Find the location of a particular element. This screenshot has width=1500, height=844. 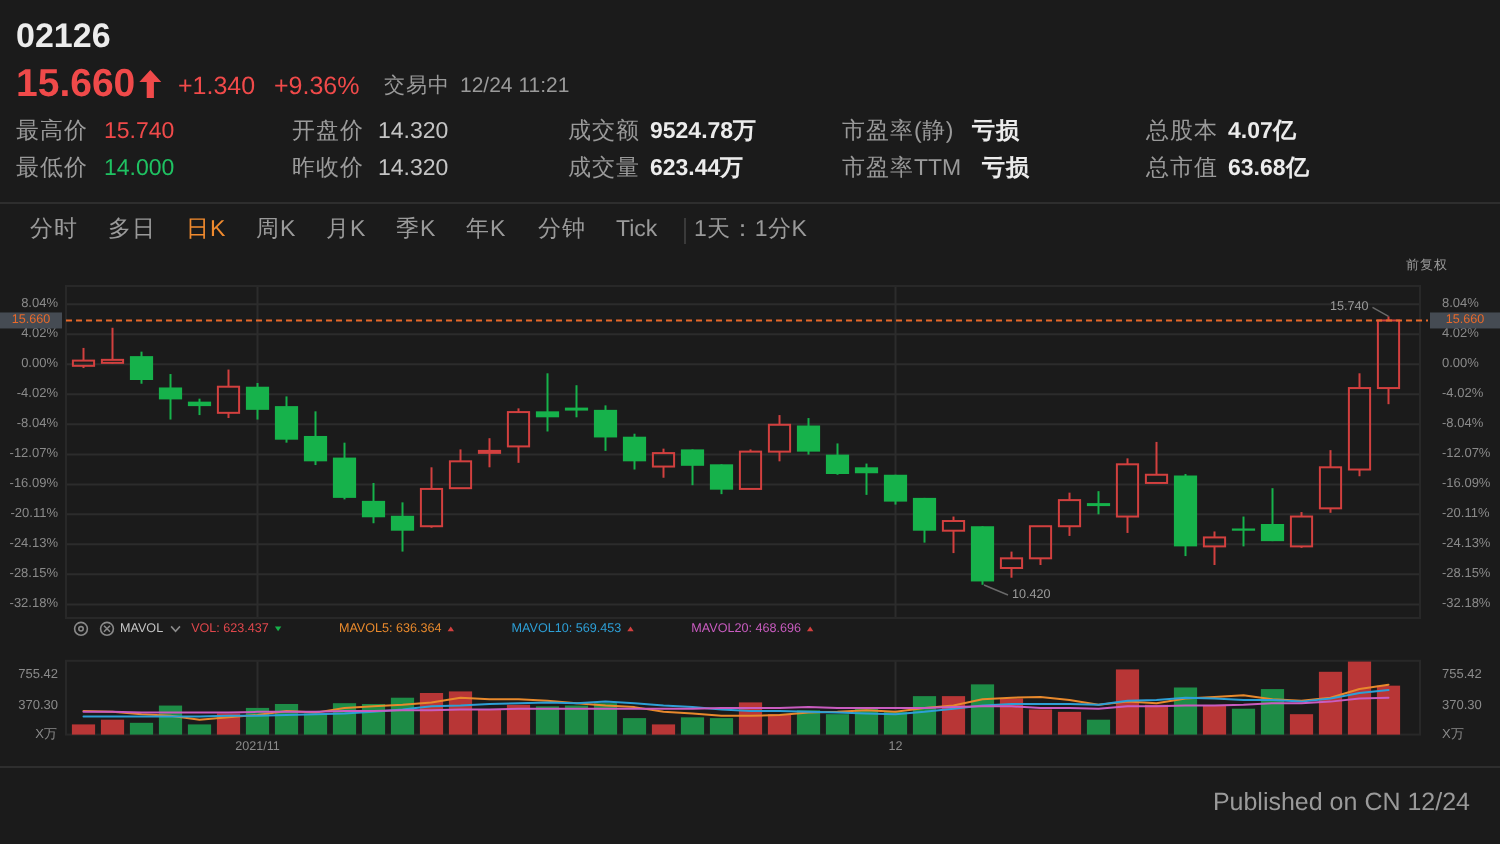

text: 14.000 is located at coordinates (139, 169).